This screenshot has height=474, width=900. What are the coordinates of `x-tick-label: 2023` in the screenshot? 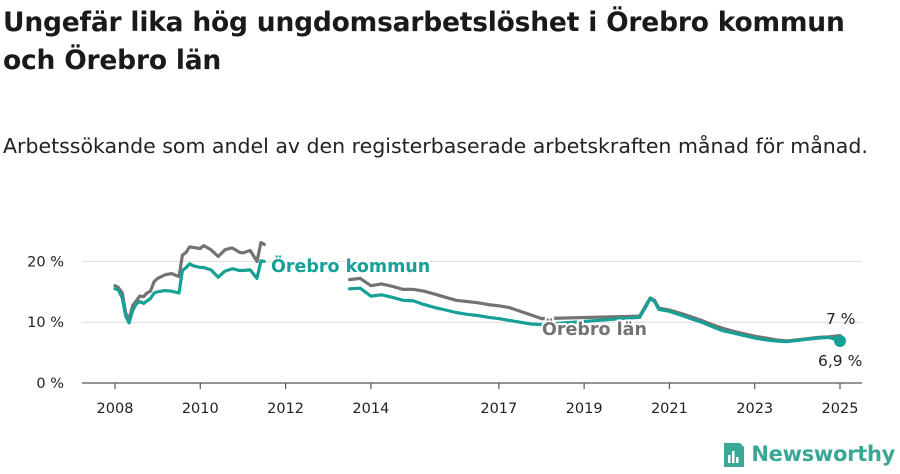 It's located at (754, 409).